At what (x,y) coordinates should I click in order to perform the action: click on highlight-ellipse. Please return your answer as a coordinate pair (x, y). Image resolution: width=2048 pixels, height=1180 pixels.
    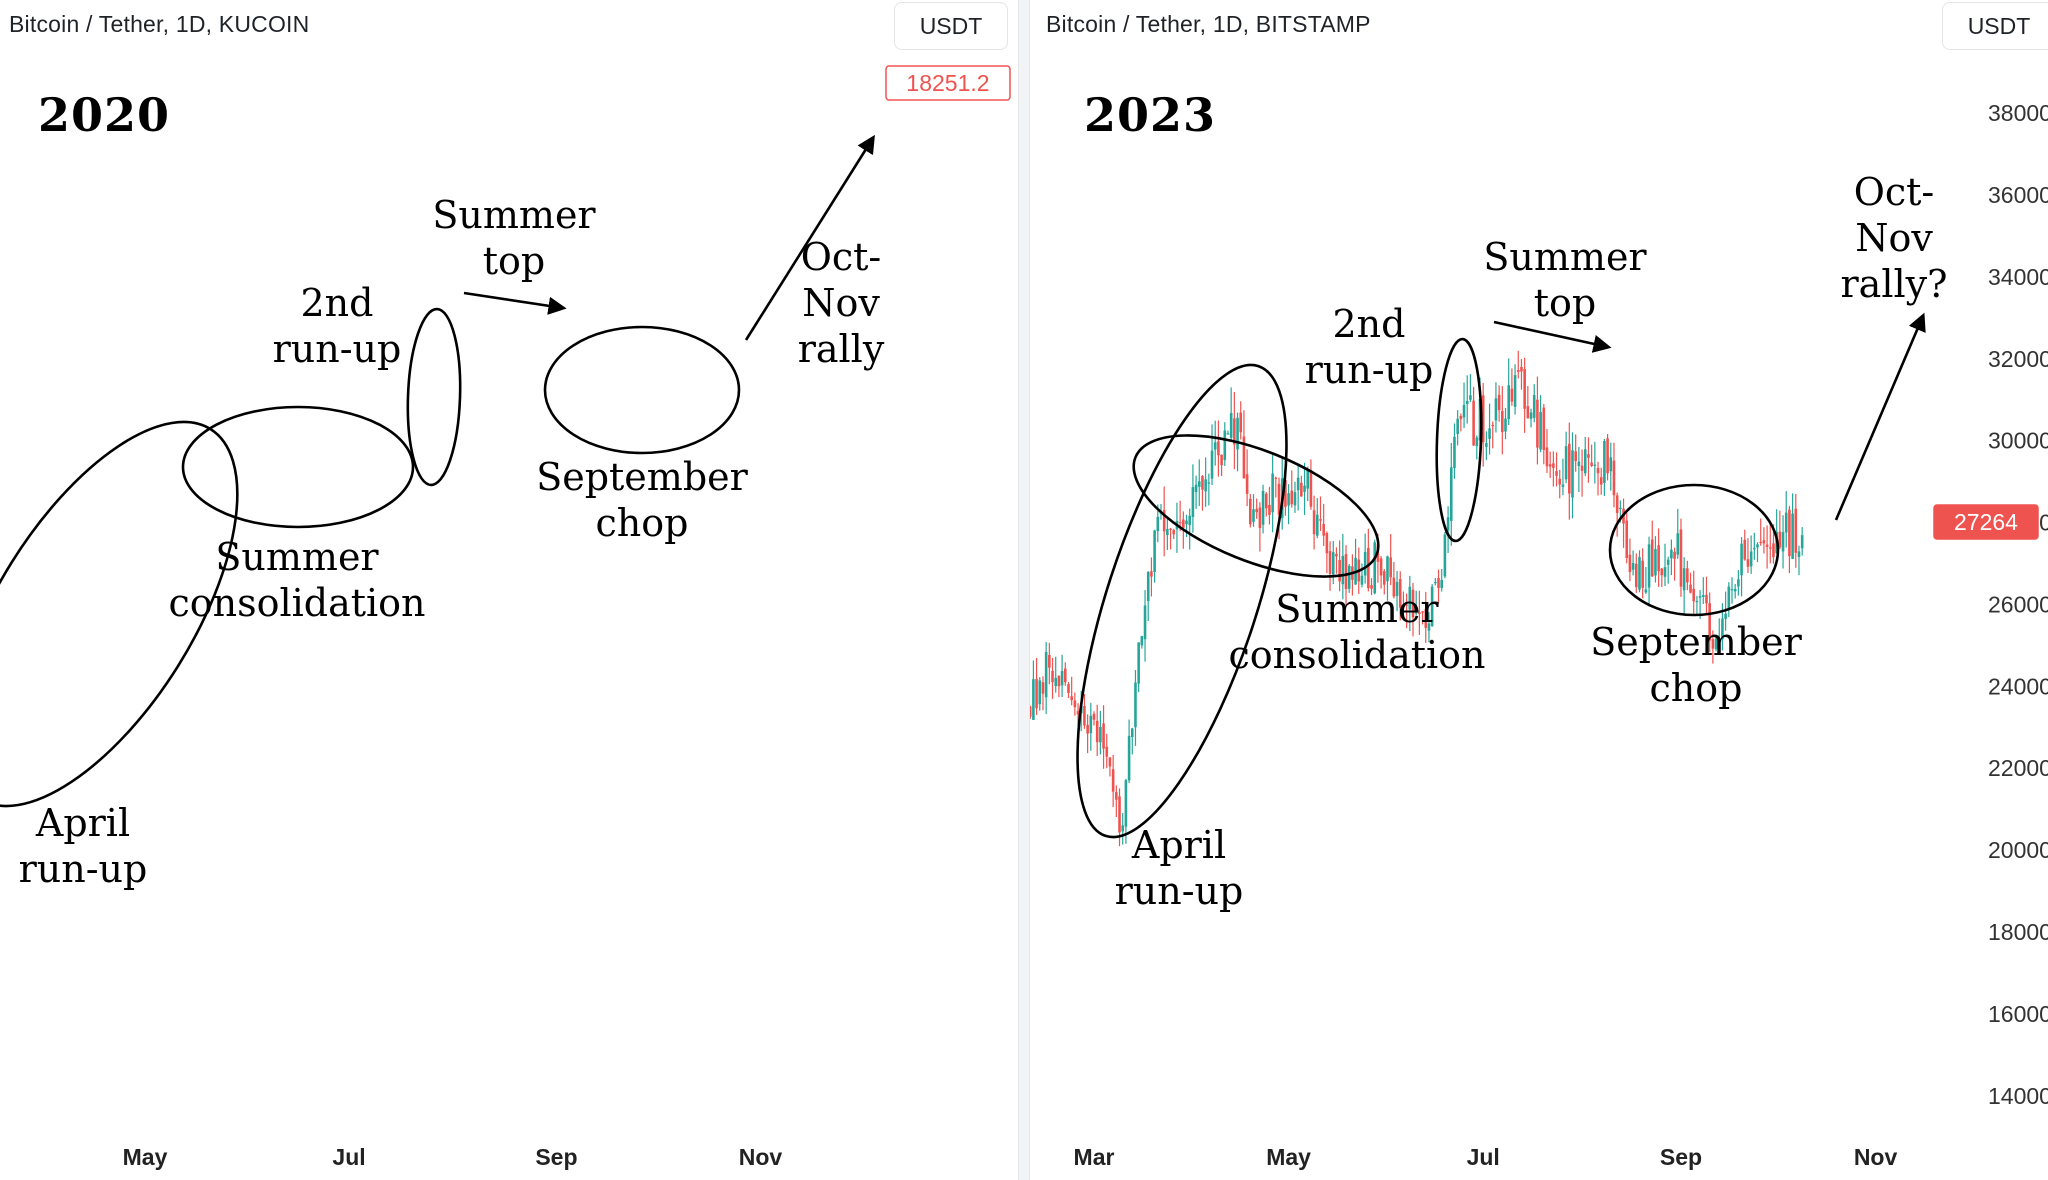
    Looking at the image, I should click on (1182, 601).